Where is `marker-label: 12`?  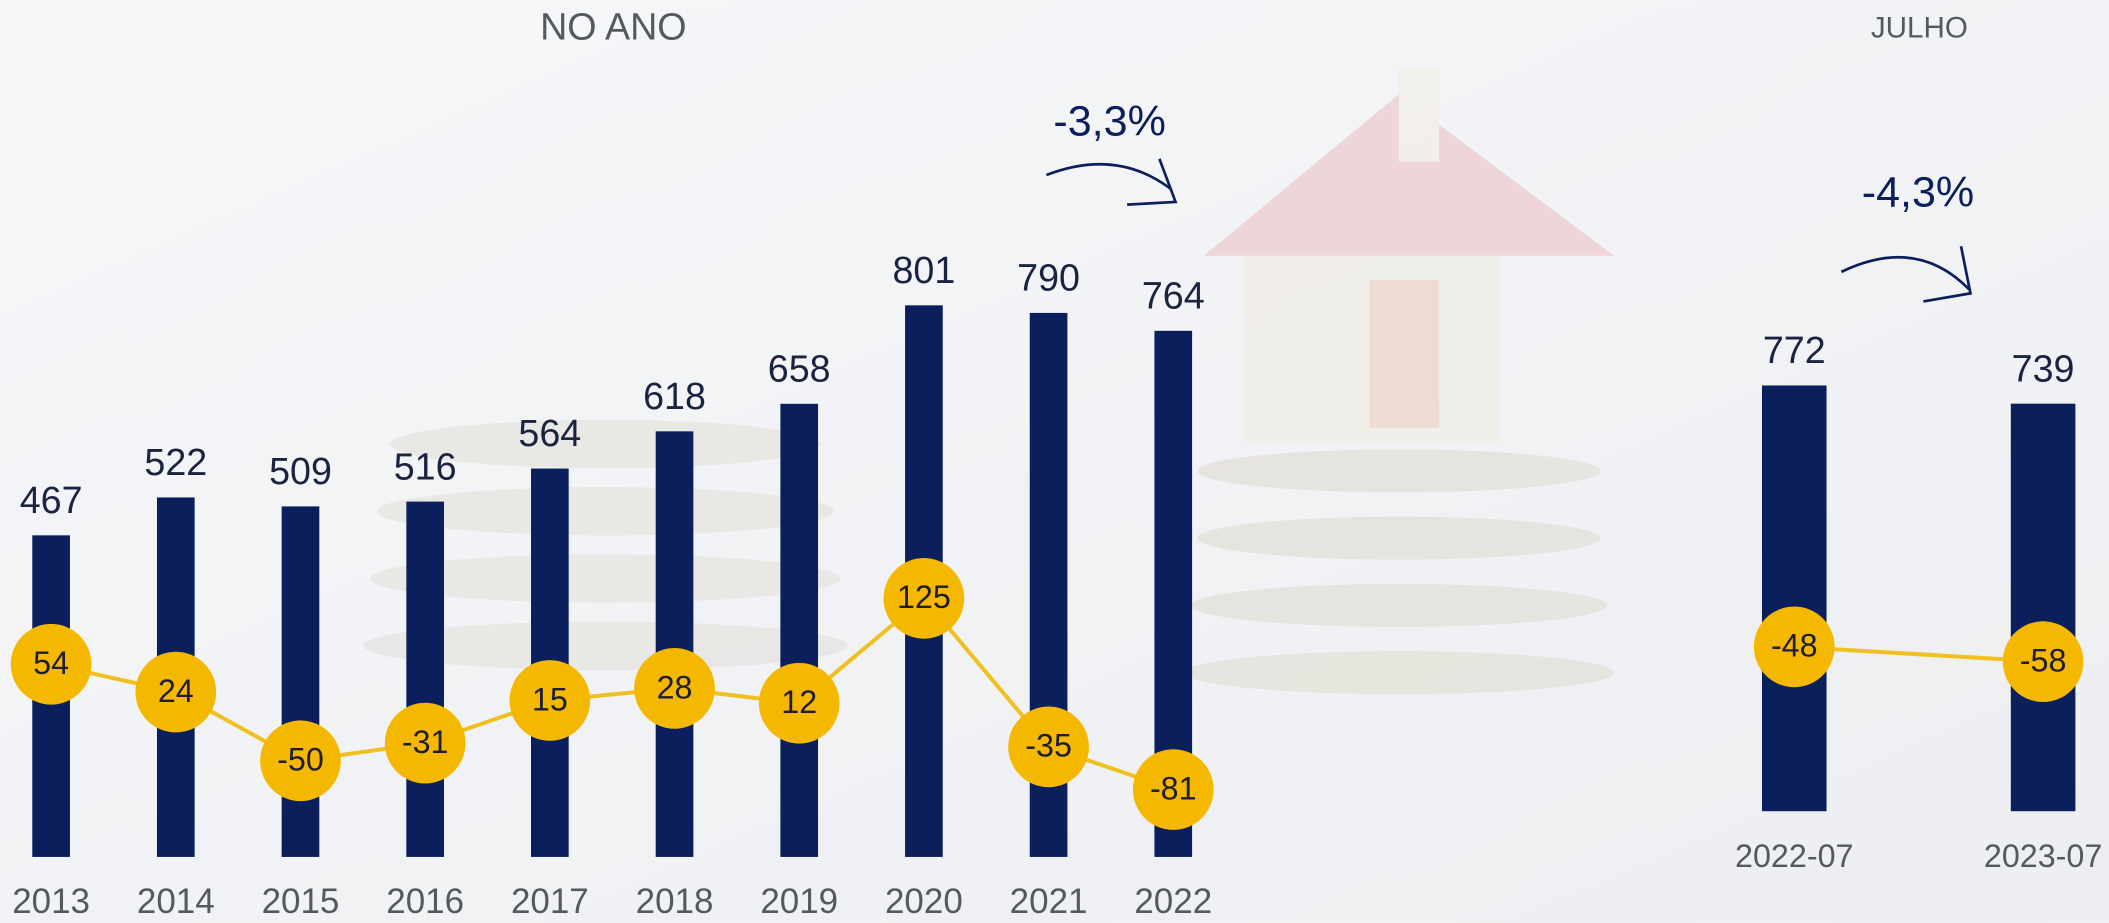 marker-label: 12 is located at coordinates (799, 702).